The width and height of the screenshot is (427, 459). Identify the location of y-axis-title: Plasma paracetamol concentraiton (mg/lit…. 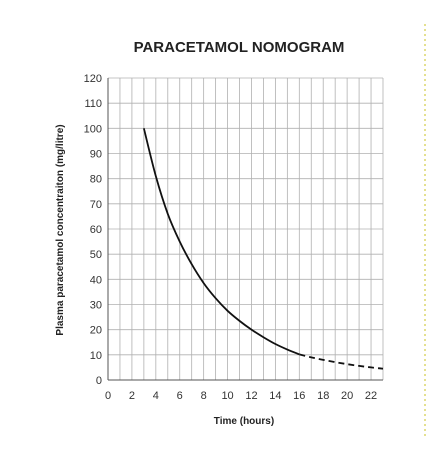
(60, 229).